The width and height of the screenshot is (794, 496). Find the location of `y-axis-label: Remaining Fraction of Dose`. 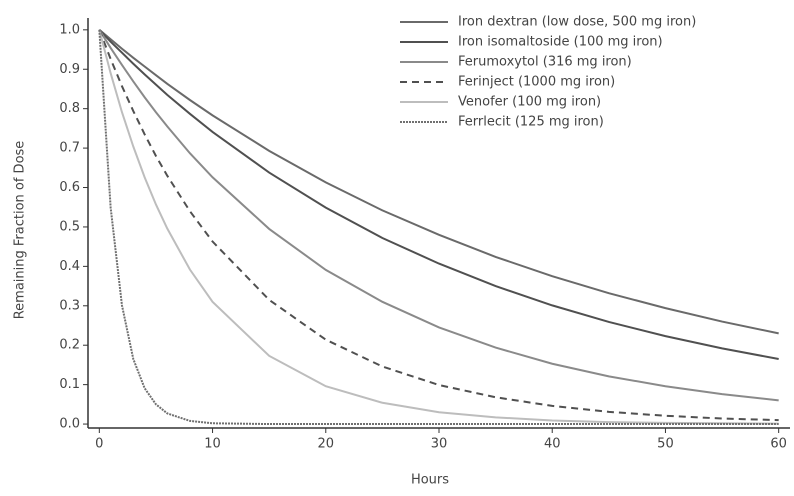

y-axis-label: Remaining Fraction of Dose is located at coordinates (20, 230).